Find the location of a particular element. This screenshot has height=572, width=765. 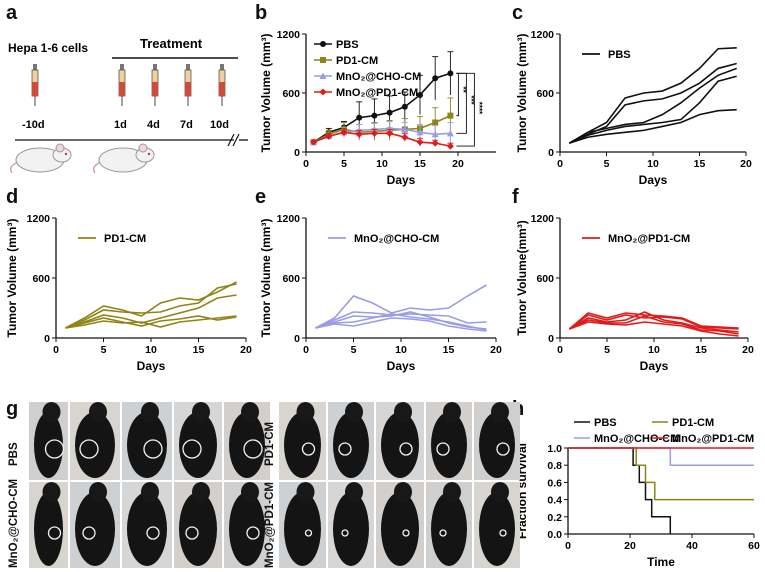

legend-label: PBS is located at coordinates (619, 55).